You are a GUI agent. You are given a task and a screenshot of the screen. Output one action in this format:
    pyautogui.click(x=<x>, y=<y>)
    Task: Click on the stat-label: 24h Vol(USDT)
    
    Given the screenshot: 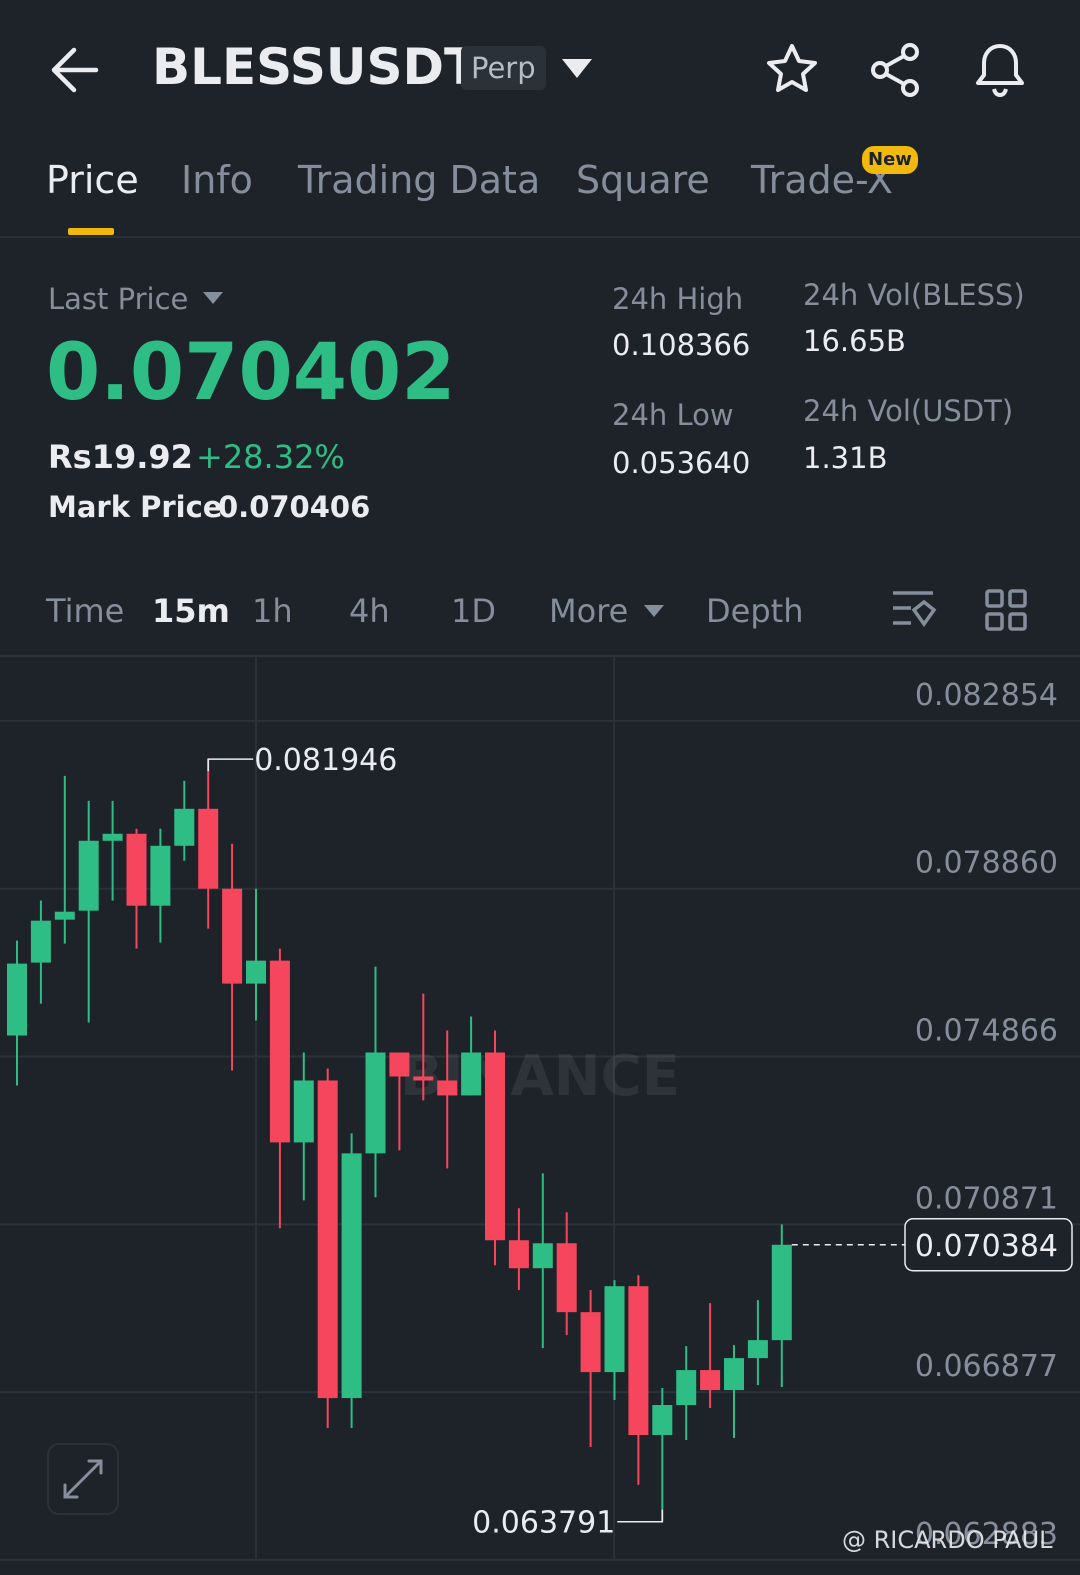 What is the action you would take?
    pyautogui.click(x=908, y=411)
    